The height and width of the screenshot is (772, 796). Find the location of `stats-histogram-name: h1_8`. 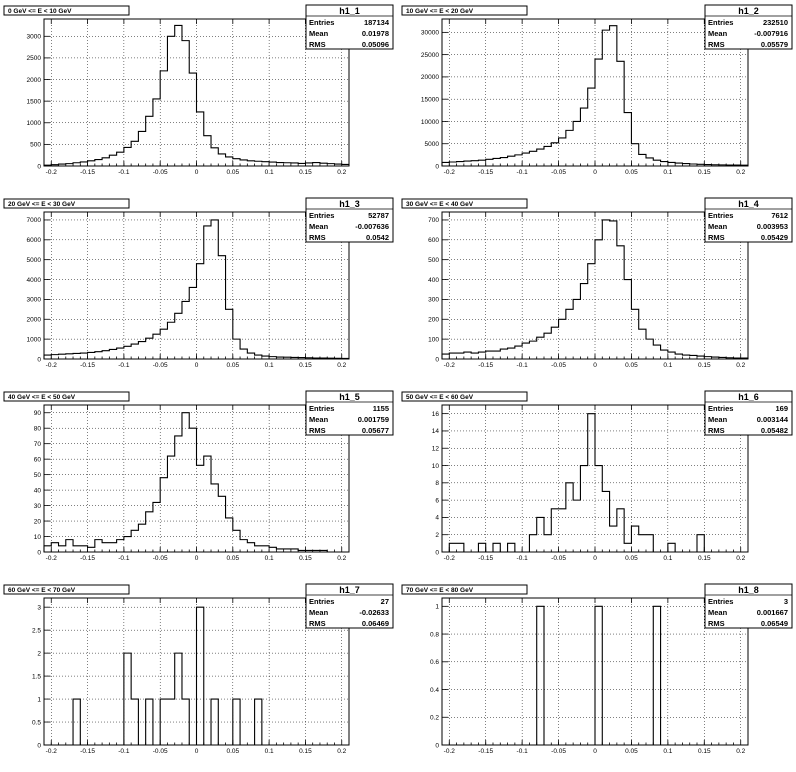

stats-histogram-name: h1_8 is located at coordinates (748, 590).